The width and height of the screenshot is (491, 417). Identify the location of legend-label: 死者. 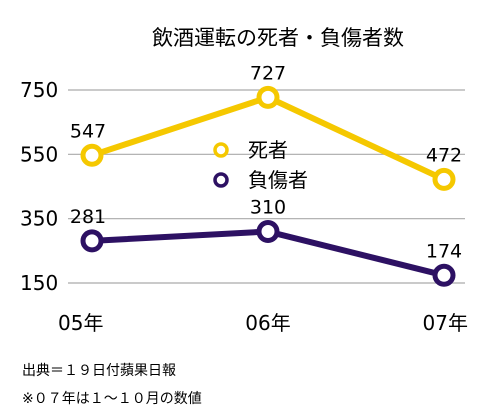
(268, 150).